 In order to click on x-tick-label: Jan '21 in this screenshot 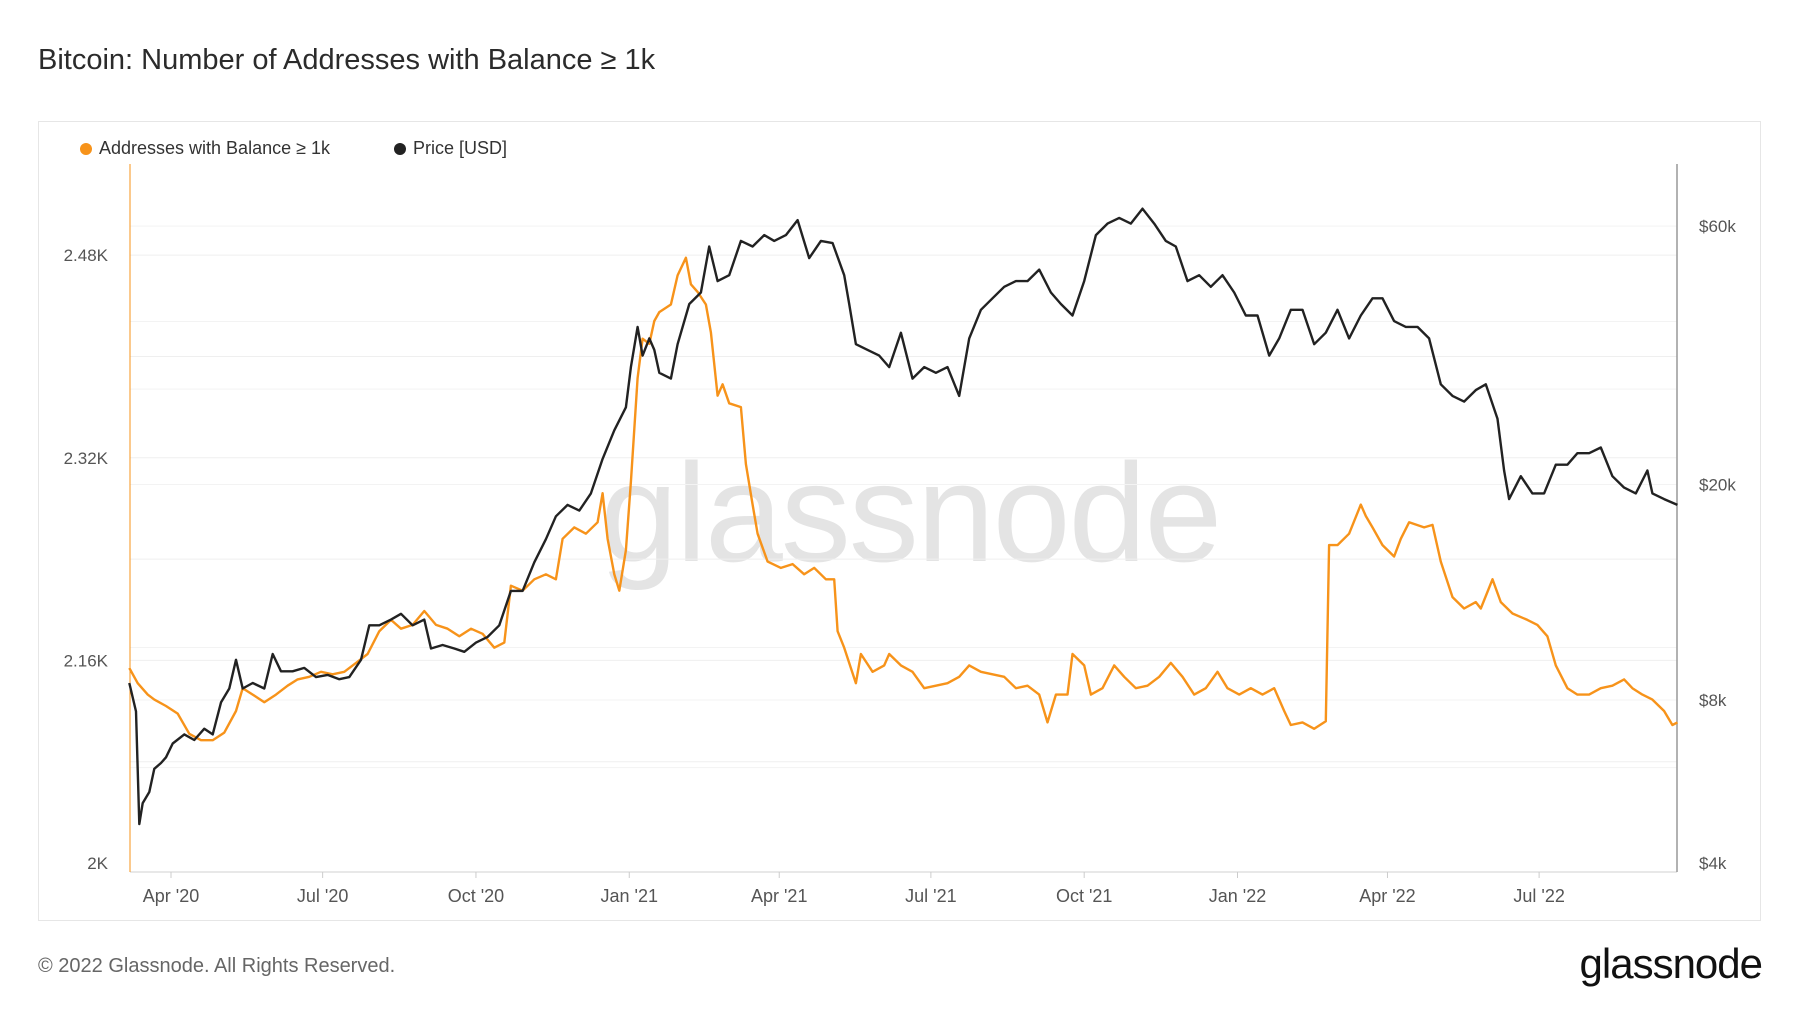, I will do `click(629, 896)`.